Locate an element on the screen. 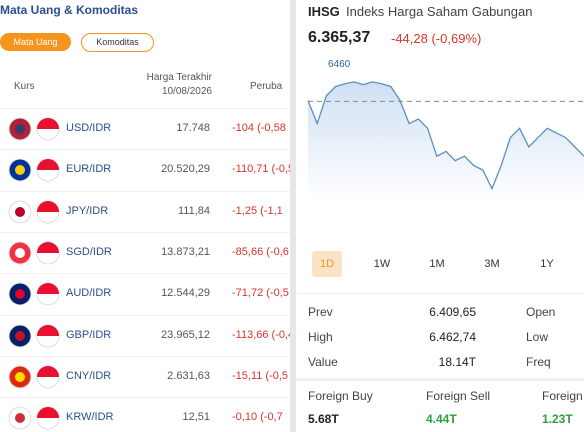  stat-value: 18.14T is located at coordinates (457, 362).